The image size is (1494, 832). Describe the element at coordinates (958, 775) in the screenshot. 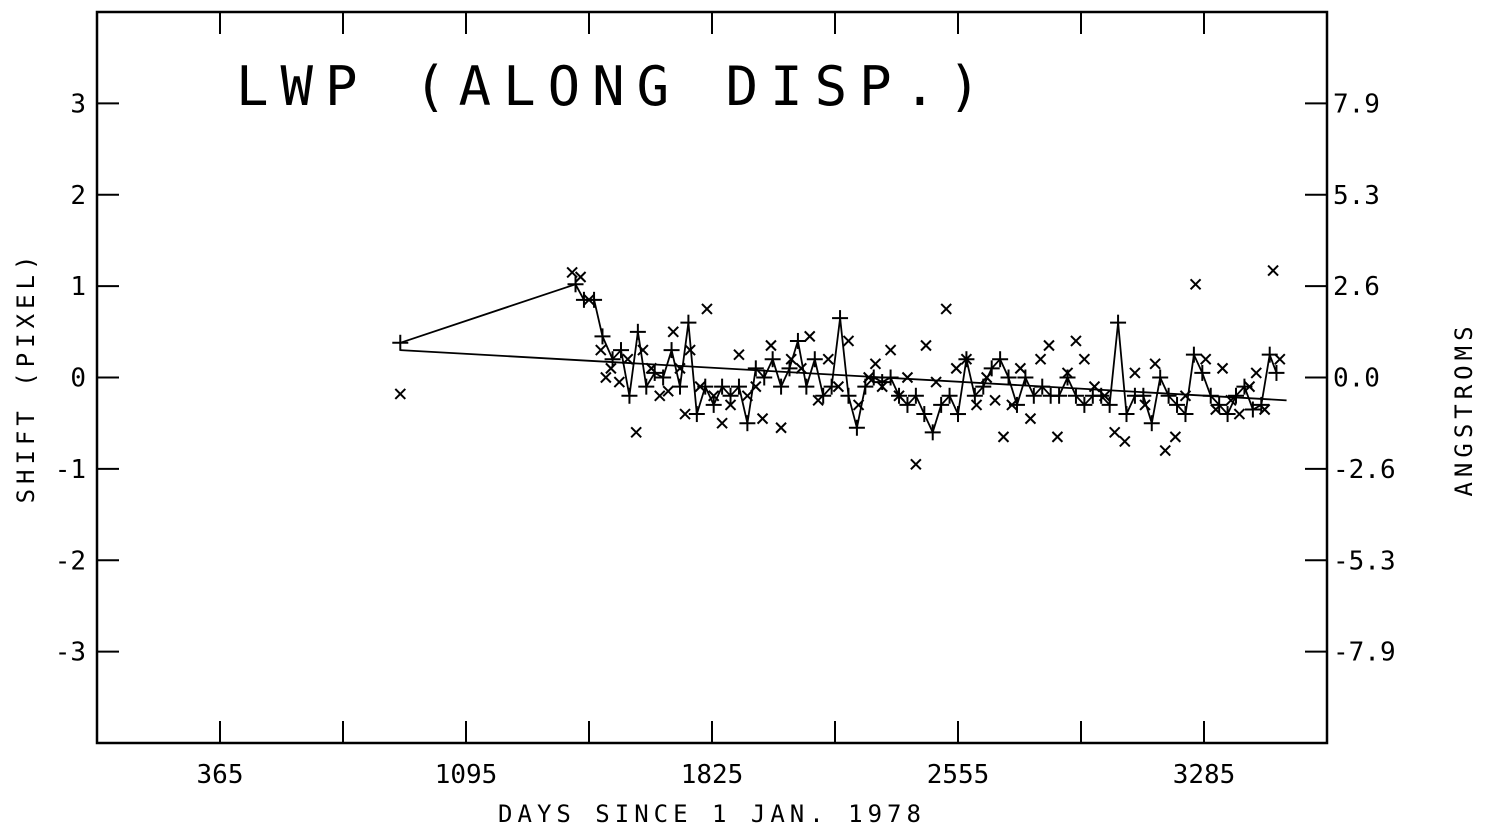

I see `x-tick-label: 2555` at that location.